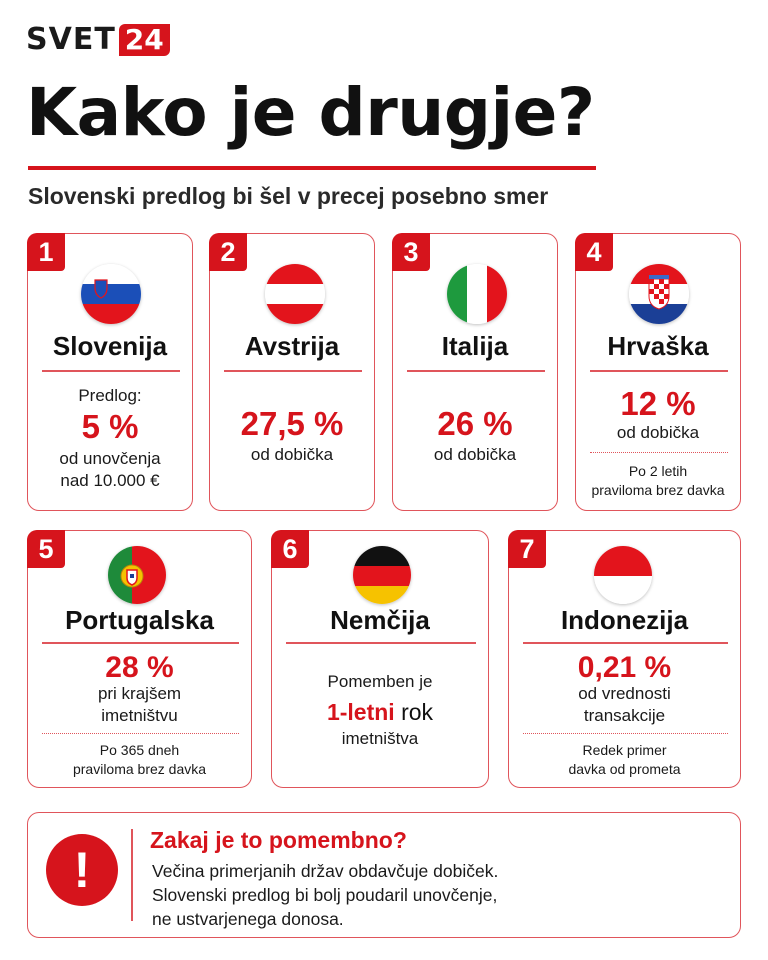 This screenshot has width=768, height=960. What do you see at coordinates (624, 667) in the screenshot?
I see `tax-rate: 0,21 %` at bounding box center [624, 667].